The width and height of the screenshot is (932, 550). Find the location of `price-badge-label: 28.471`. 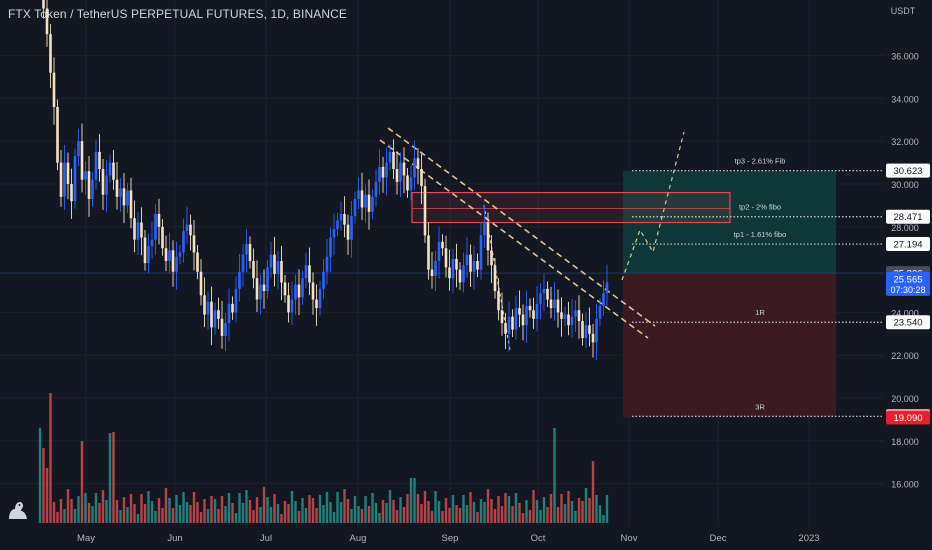

price-badge-label: 28.471 is located at coordinates (907, 217).